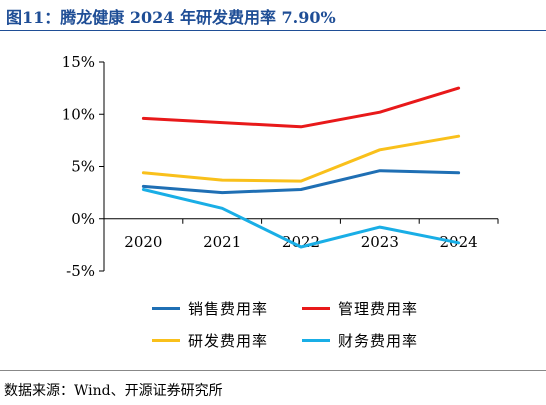  I want to click on series-line-finance, so click(301, 218).